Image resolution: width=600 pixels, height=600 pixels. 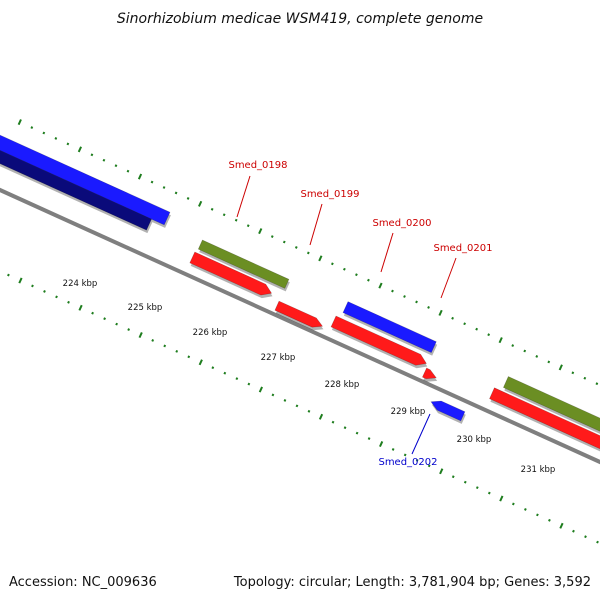 I want to click on gene-right-a, so click(x=551, y=404).